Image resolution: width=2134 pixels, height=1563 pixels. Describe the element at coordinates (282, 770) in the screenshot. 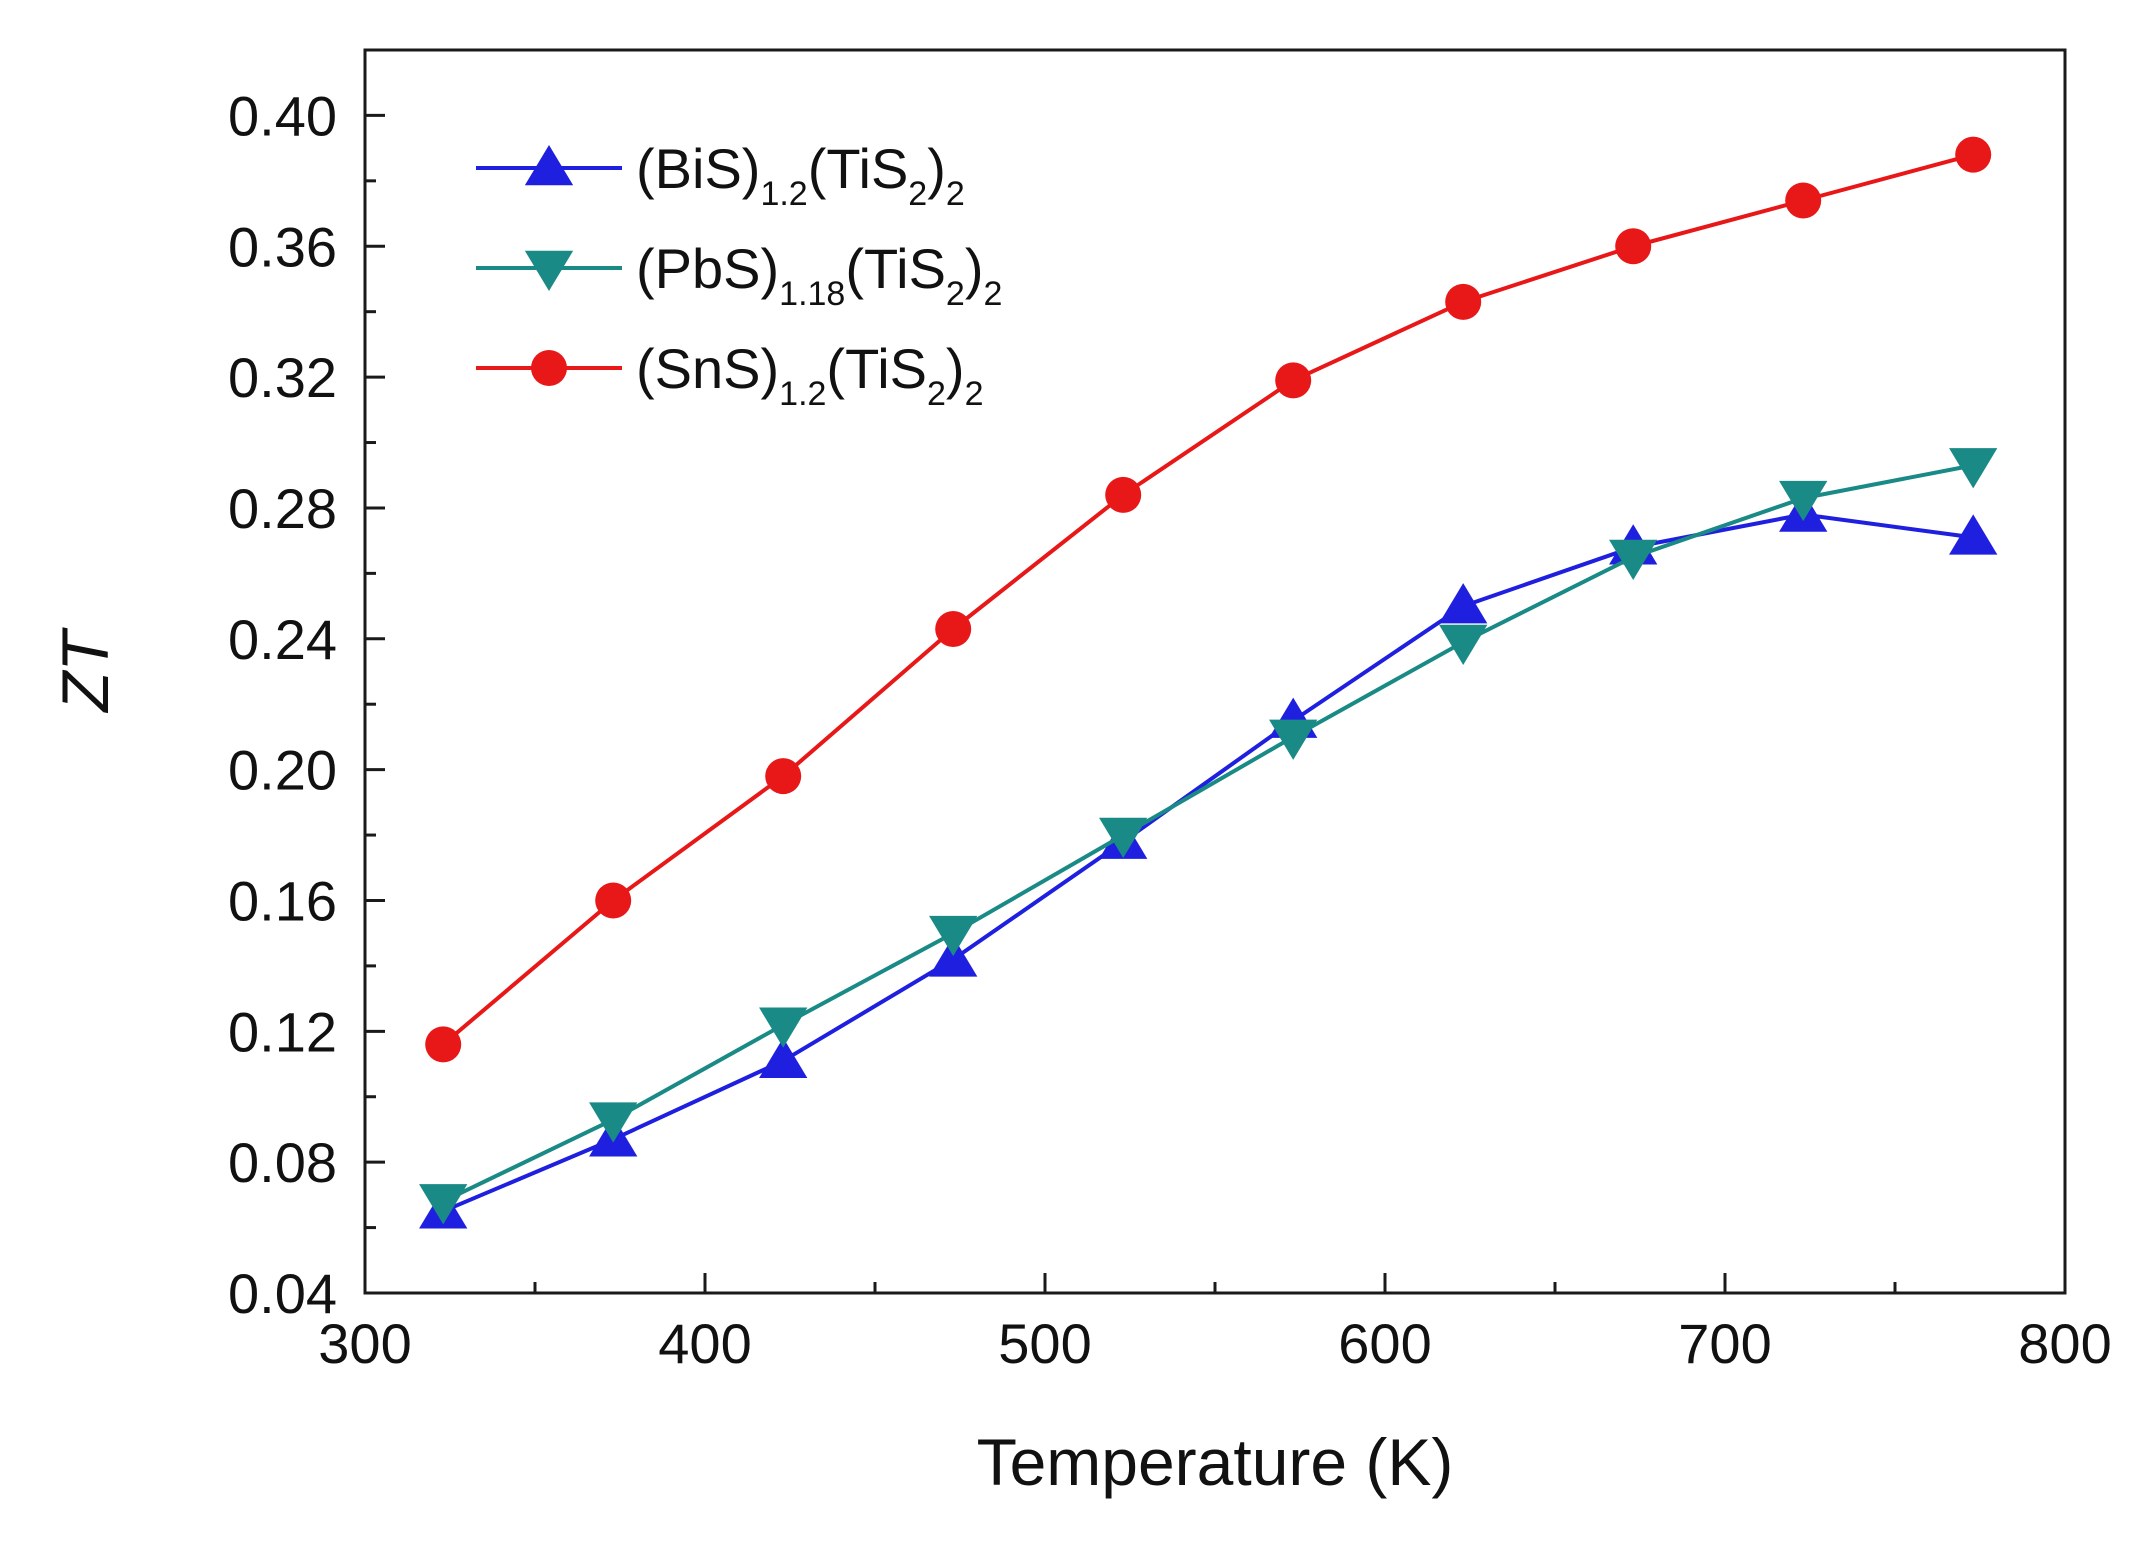

I see `y-tick-label: 0.20` at that location.